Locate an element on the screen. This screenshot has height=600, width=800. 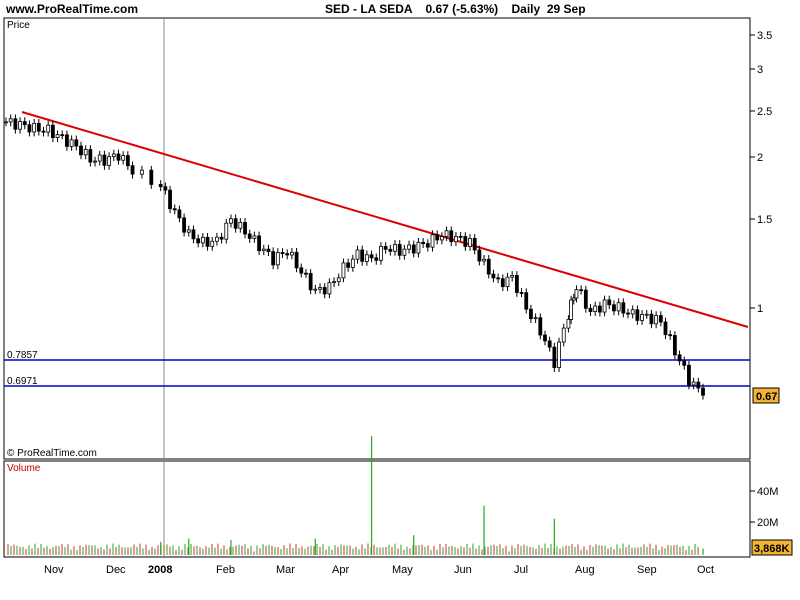
x-tick-label: Oct is located at coordinates (705, 570).